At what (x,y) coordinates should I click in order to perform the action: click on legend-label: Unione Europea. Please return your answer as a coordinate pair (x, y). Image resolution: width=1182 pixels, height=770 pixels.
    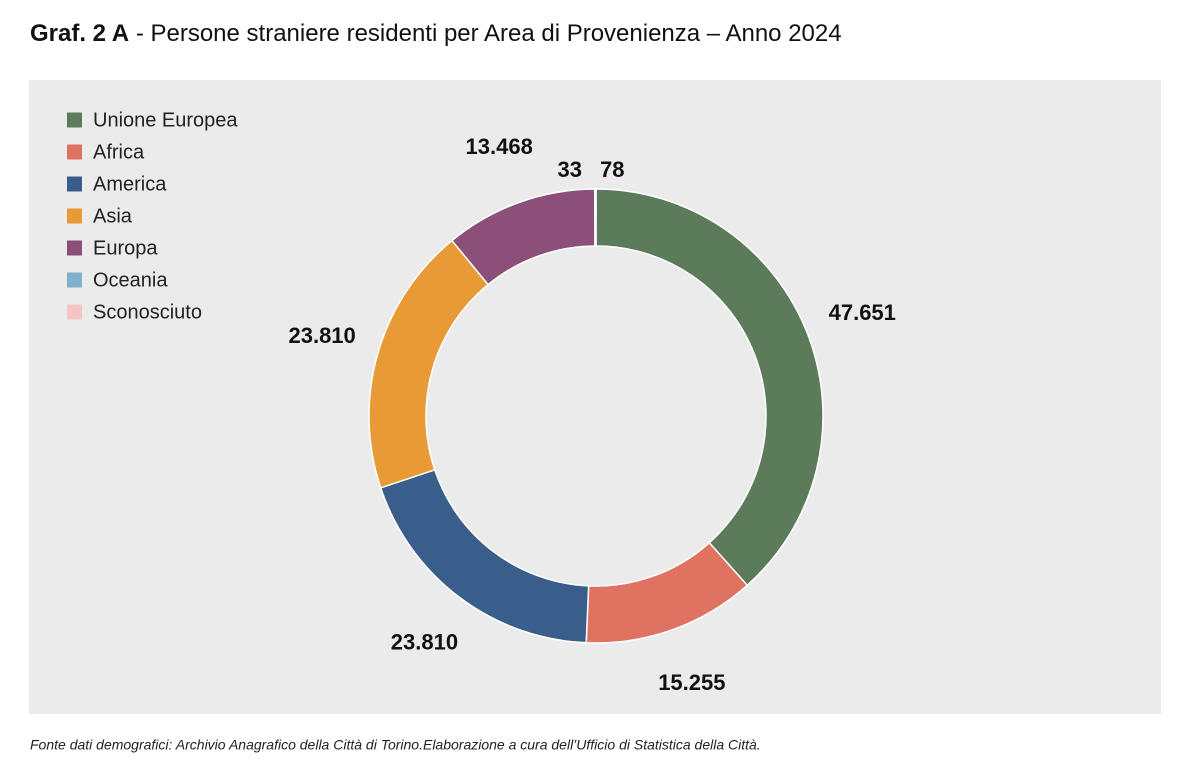
    Looking at the image, I should click on (165, 120).